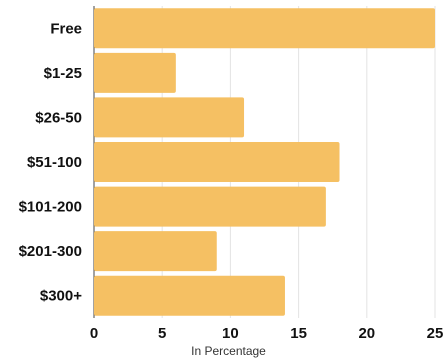 This screenshot has height=360, width=443. I want to click on x-tick-label: 20, so click(366, 333).